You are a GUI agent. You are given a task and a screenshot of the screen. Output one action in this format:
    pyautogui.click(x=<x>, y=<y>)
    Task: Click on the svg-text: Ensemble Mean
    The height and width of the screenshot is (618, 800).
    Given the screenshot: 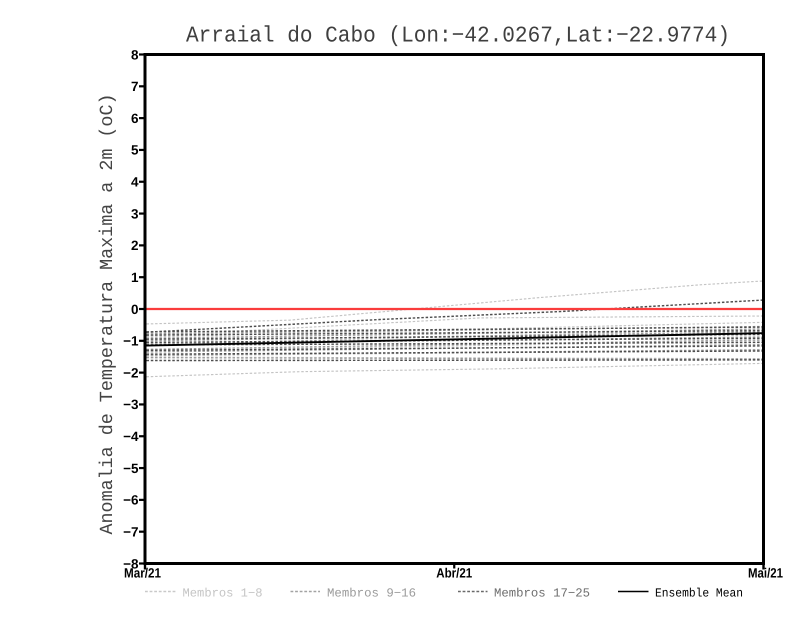 What is the action you would take?
    pyautogui.click(x=699, y=594)
    